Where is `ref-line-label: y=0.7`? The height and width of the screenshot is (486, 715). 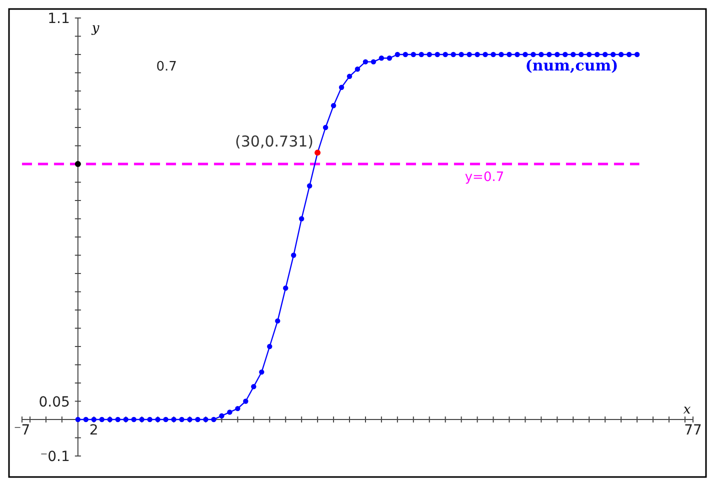 ref-line-label: y=0.7 is located at coordinates (484, 177).